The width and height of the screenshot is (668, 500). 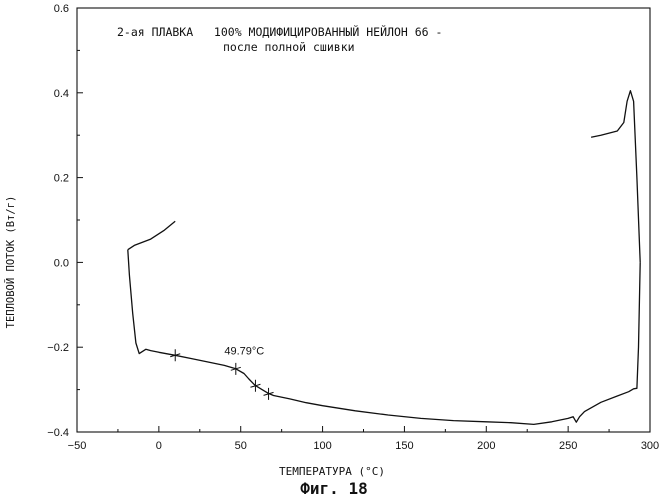 I want to click on x-tick-label: 150, so click(x=404, y=446).